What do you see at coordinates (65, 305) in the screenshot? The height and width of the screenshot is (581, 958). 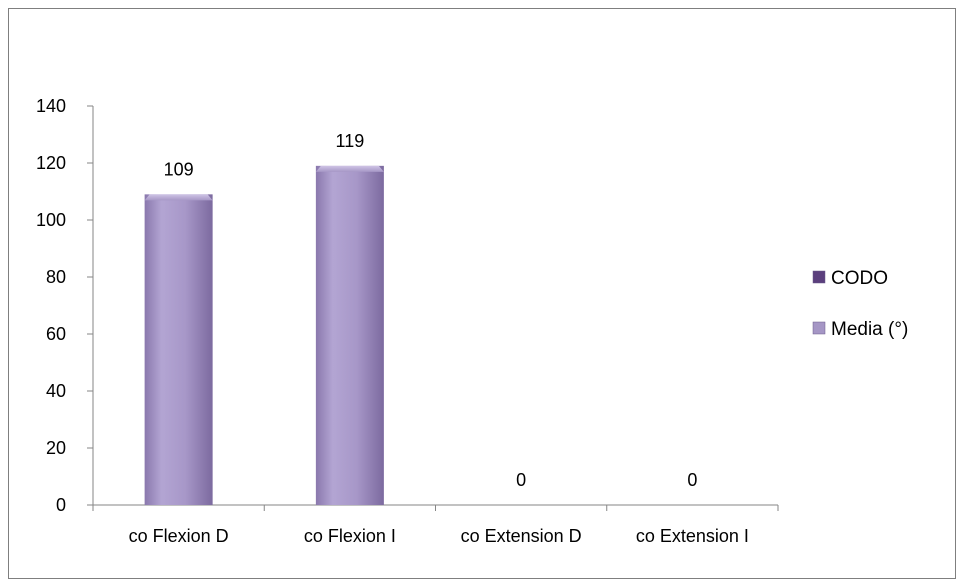 I see `y-axis: 0 20 40 60 80 100 120 140` at bounding box center [65, 305].